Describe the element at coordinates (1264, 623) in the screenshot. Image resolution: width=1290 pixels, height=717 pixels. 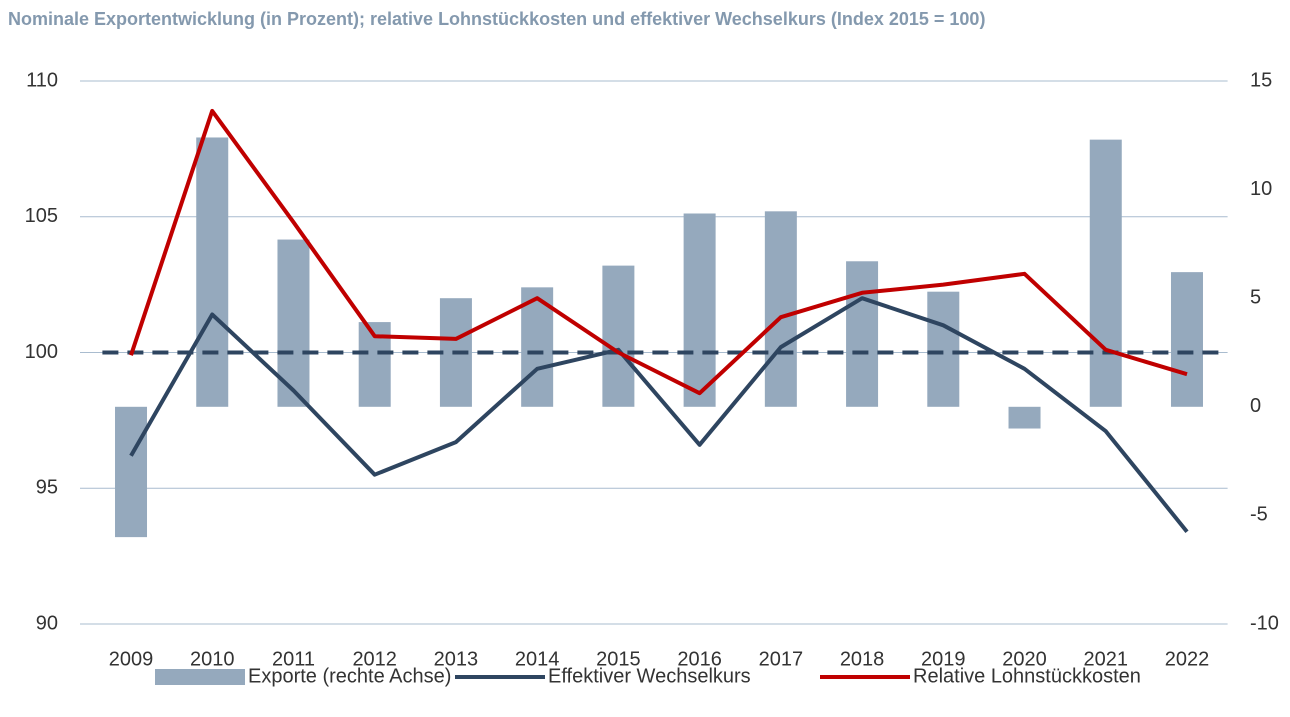
I see `y2-tick-label: -10` at that location.